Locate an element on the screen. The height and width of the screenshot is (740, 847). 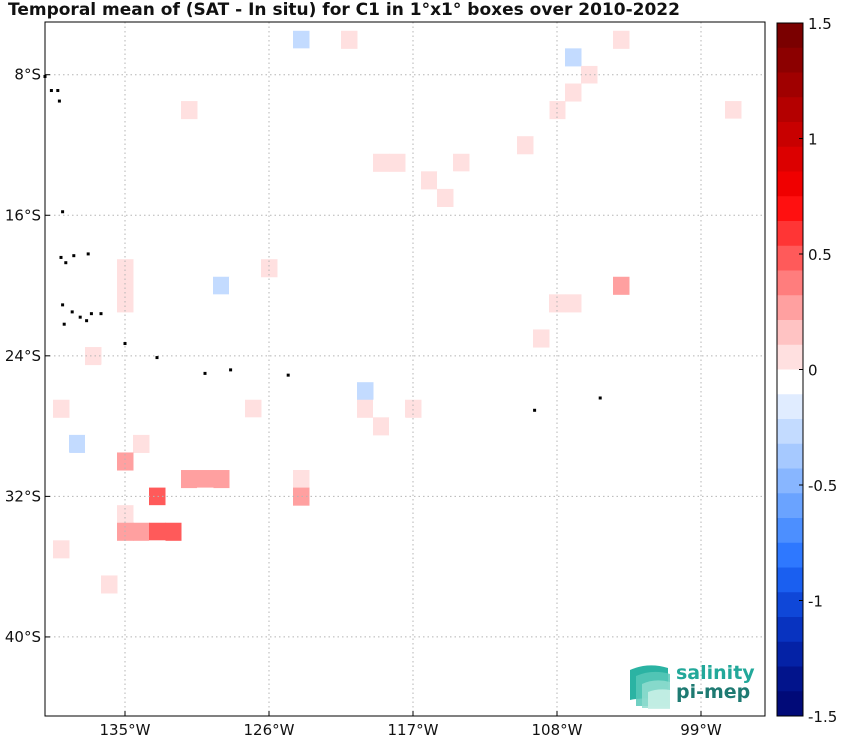
lon-tick-label: 117°W is located at coordinates (413, 730).